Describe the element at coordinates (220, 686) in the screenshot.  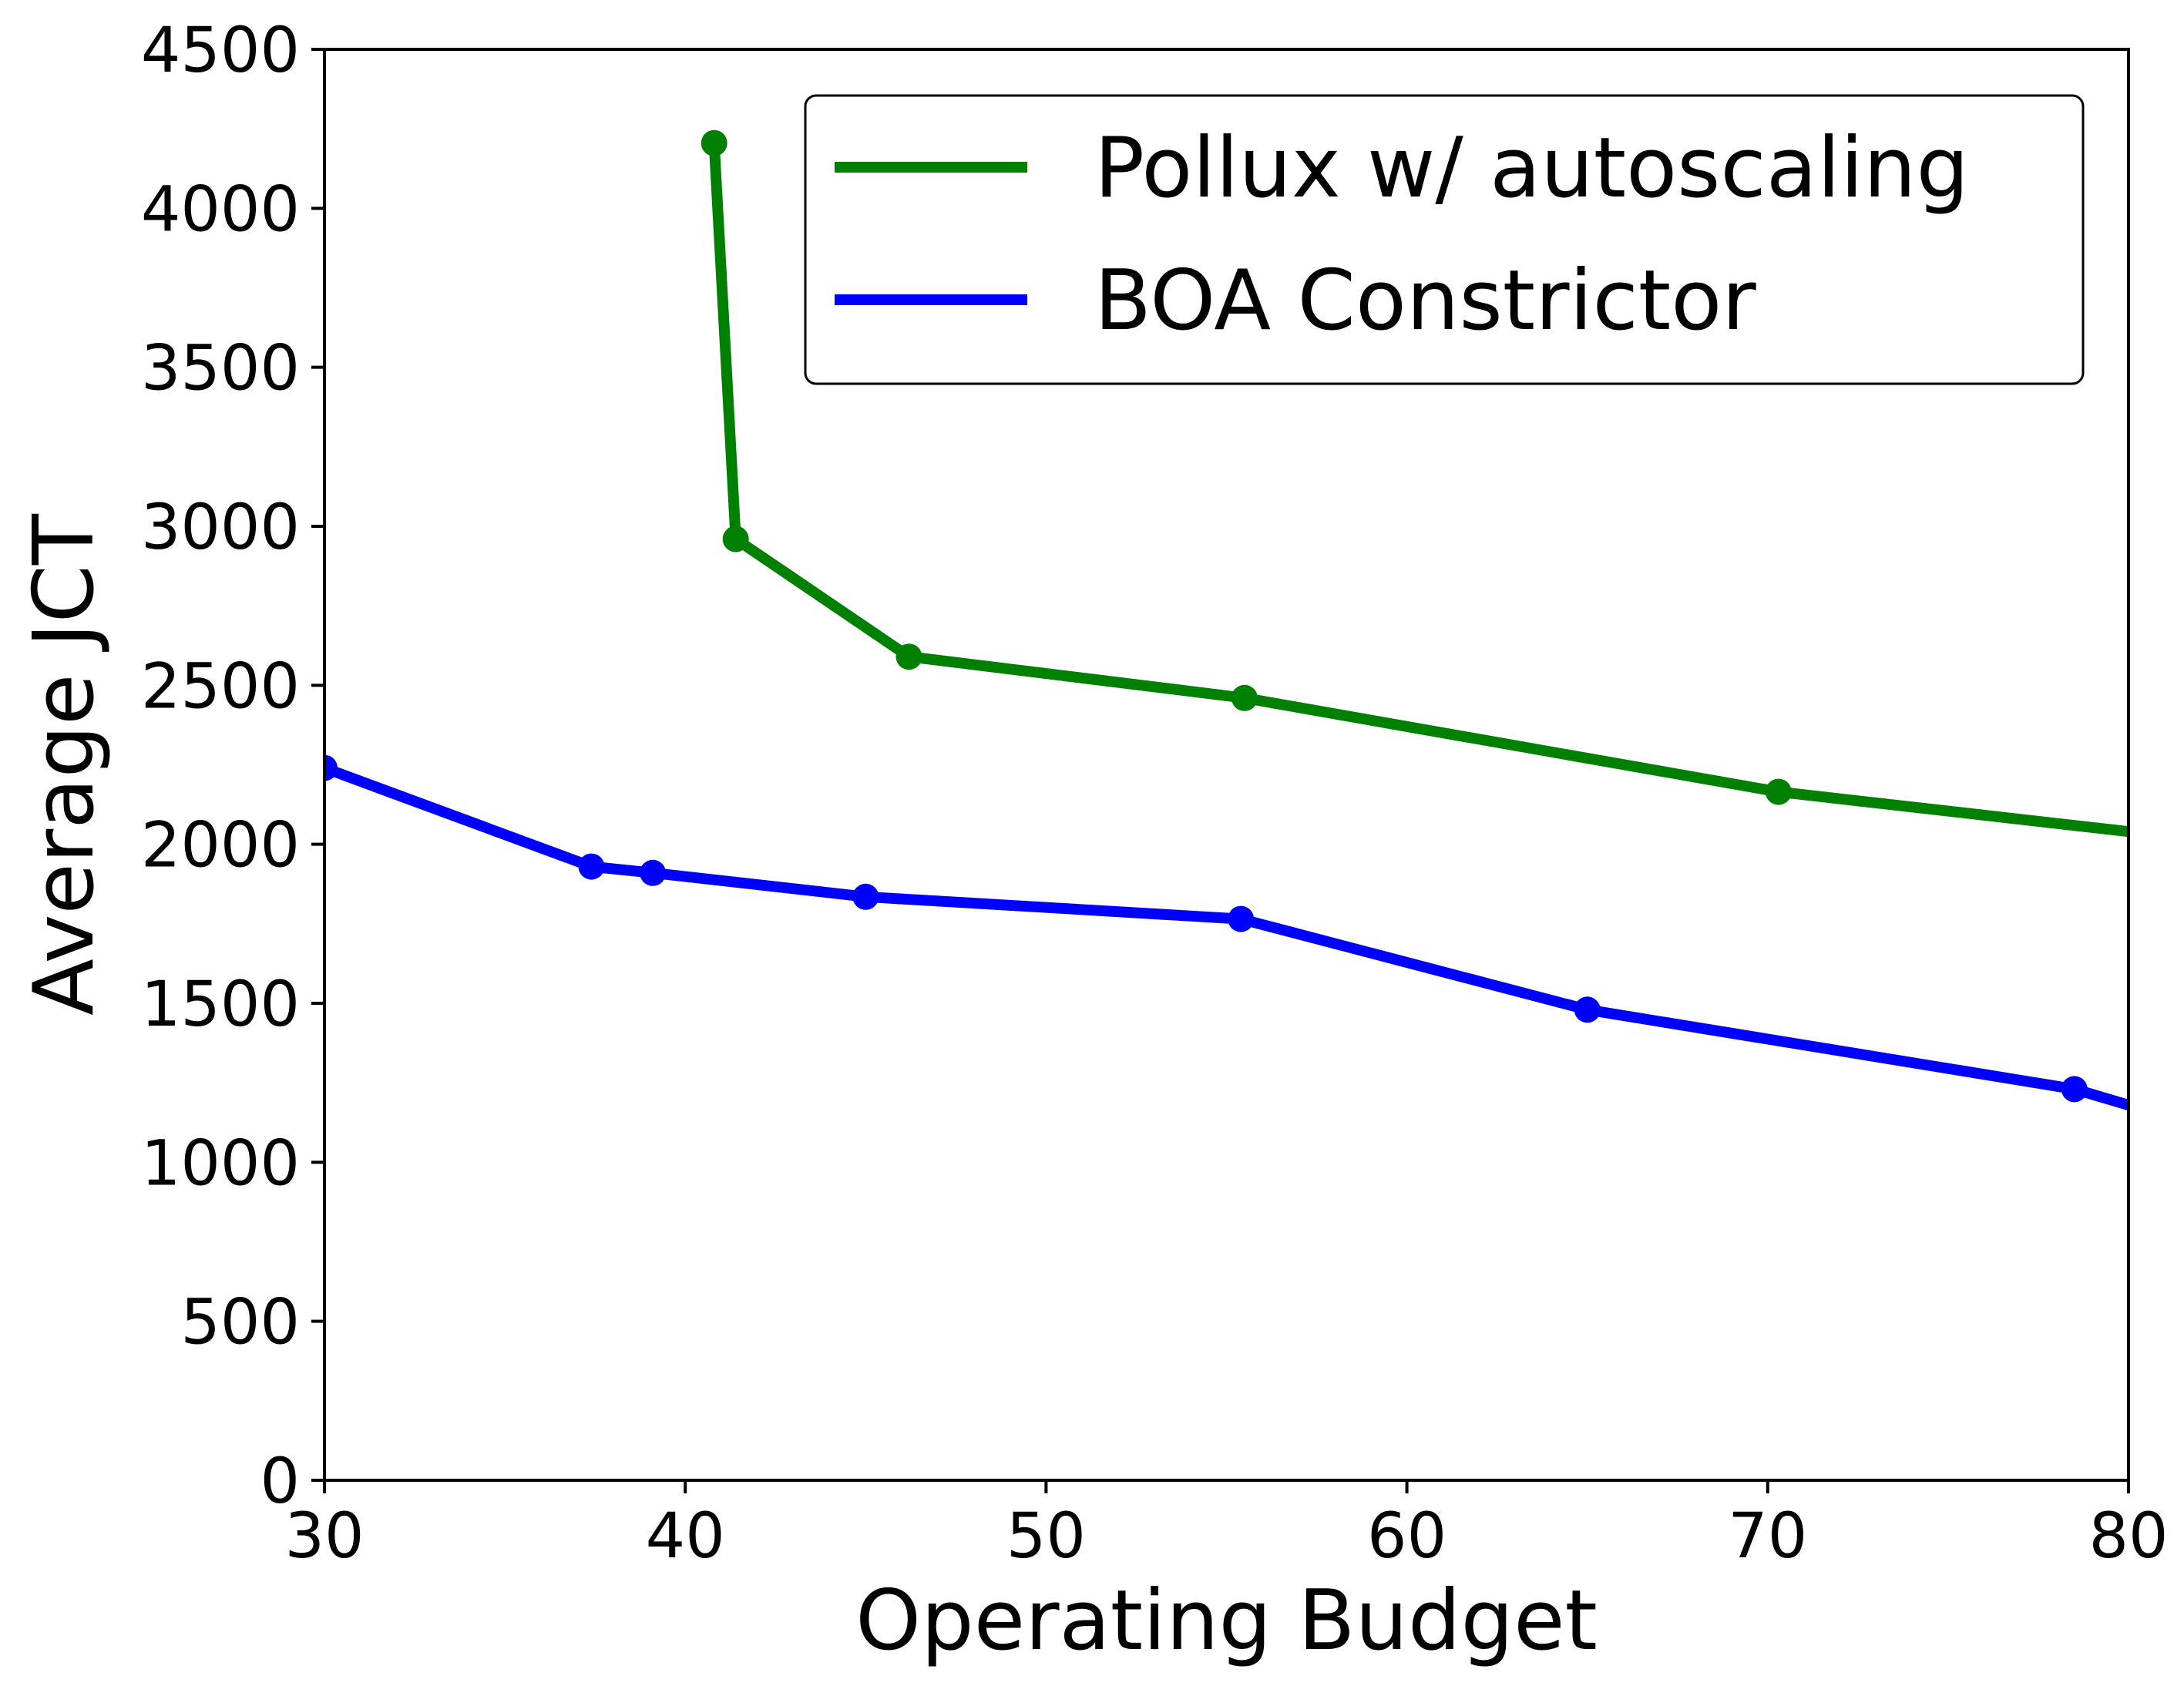
I see `y-tick-label: 2500` at that location.